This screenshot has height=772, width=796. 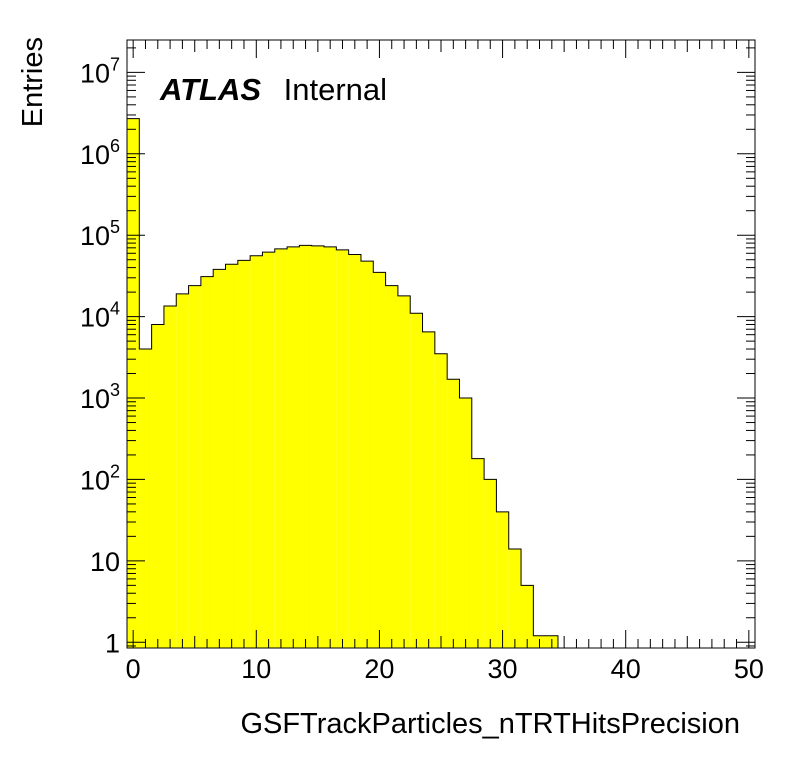 What do you see at coordinates (100, 71) in the screenshot?
I see `y-tick-label: 10⁷` at bounding box center [100, 71].